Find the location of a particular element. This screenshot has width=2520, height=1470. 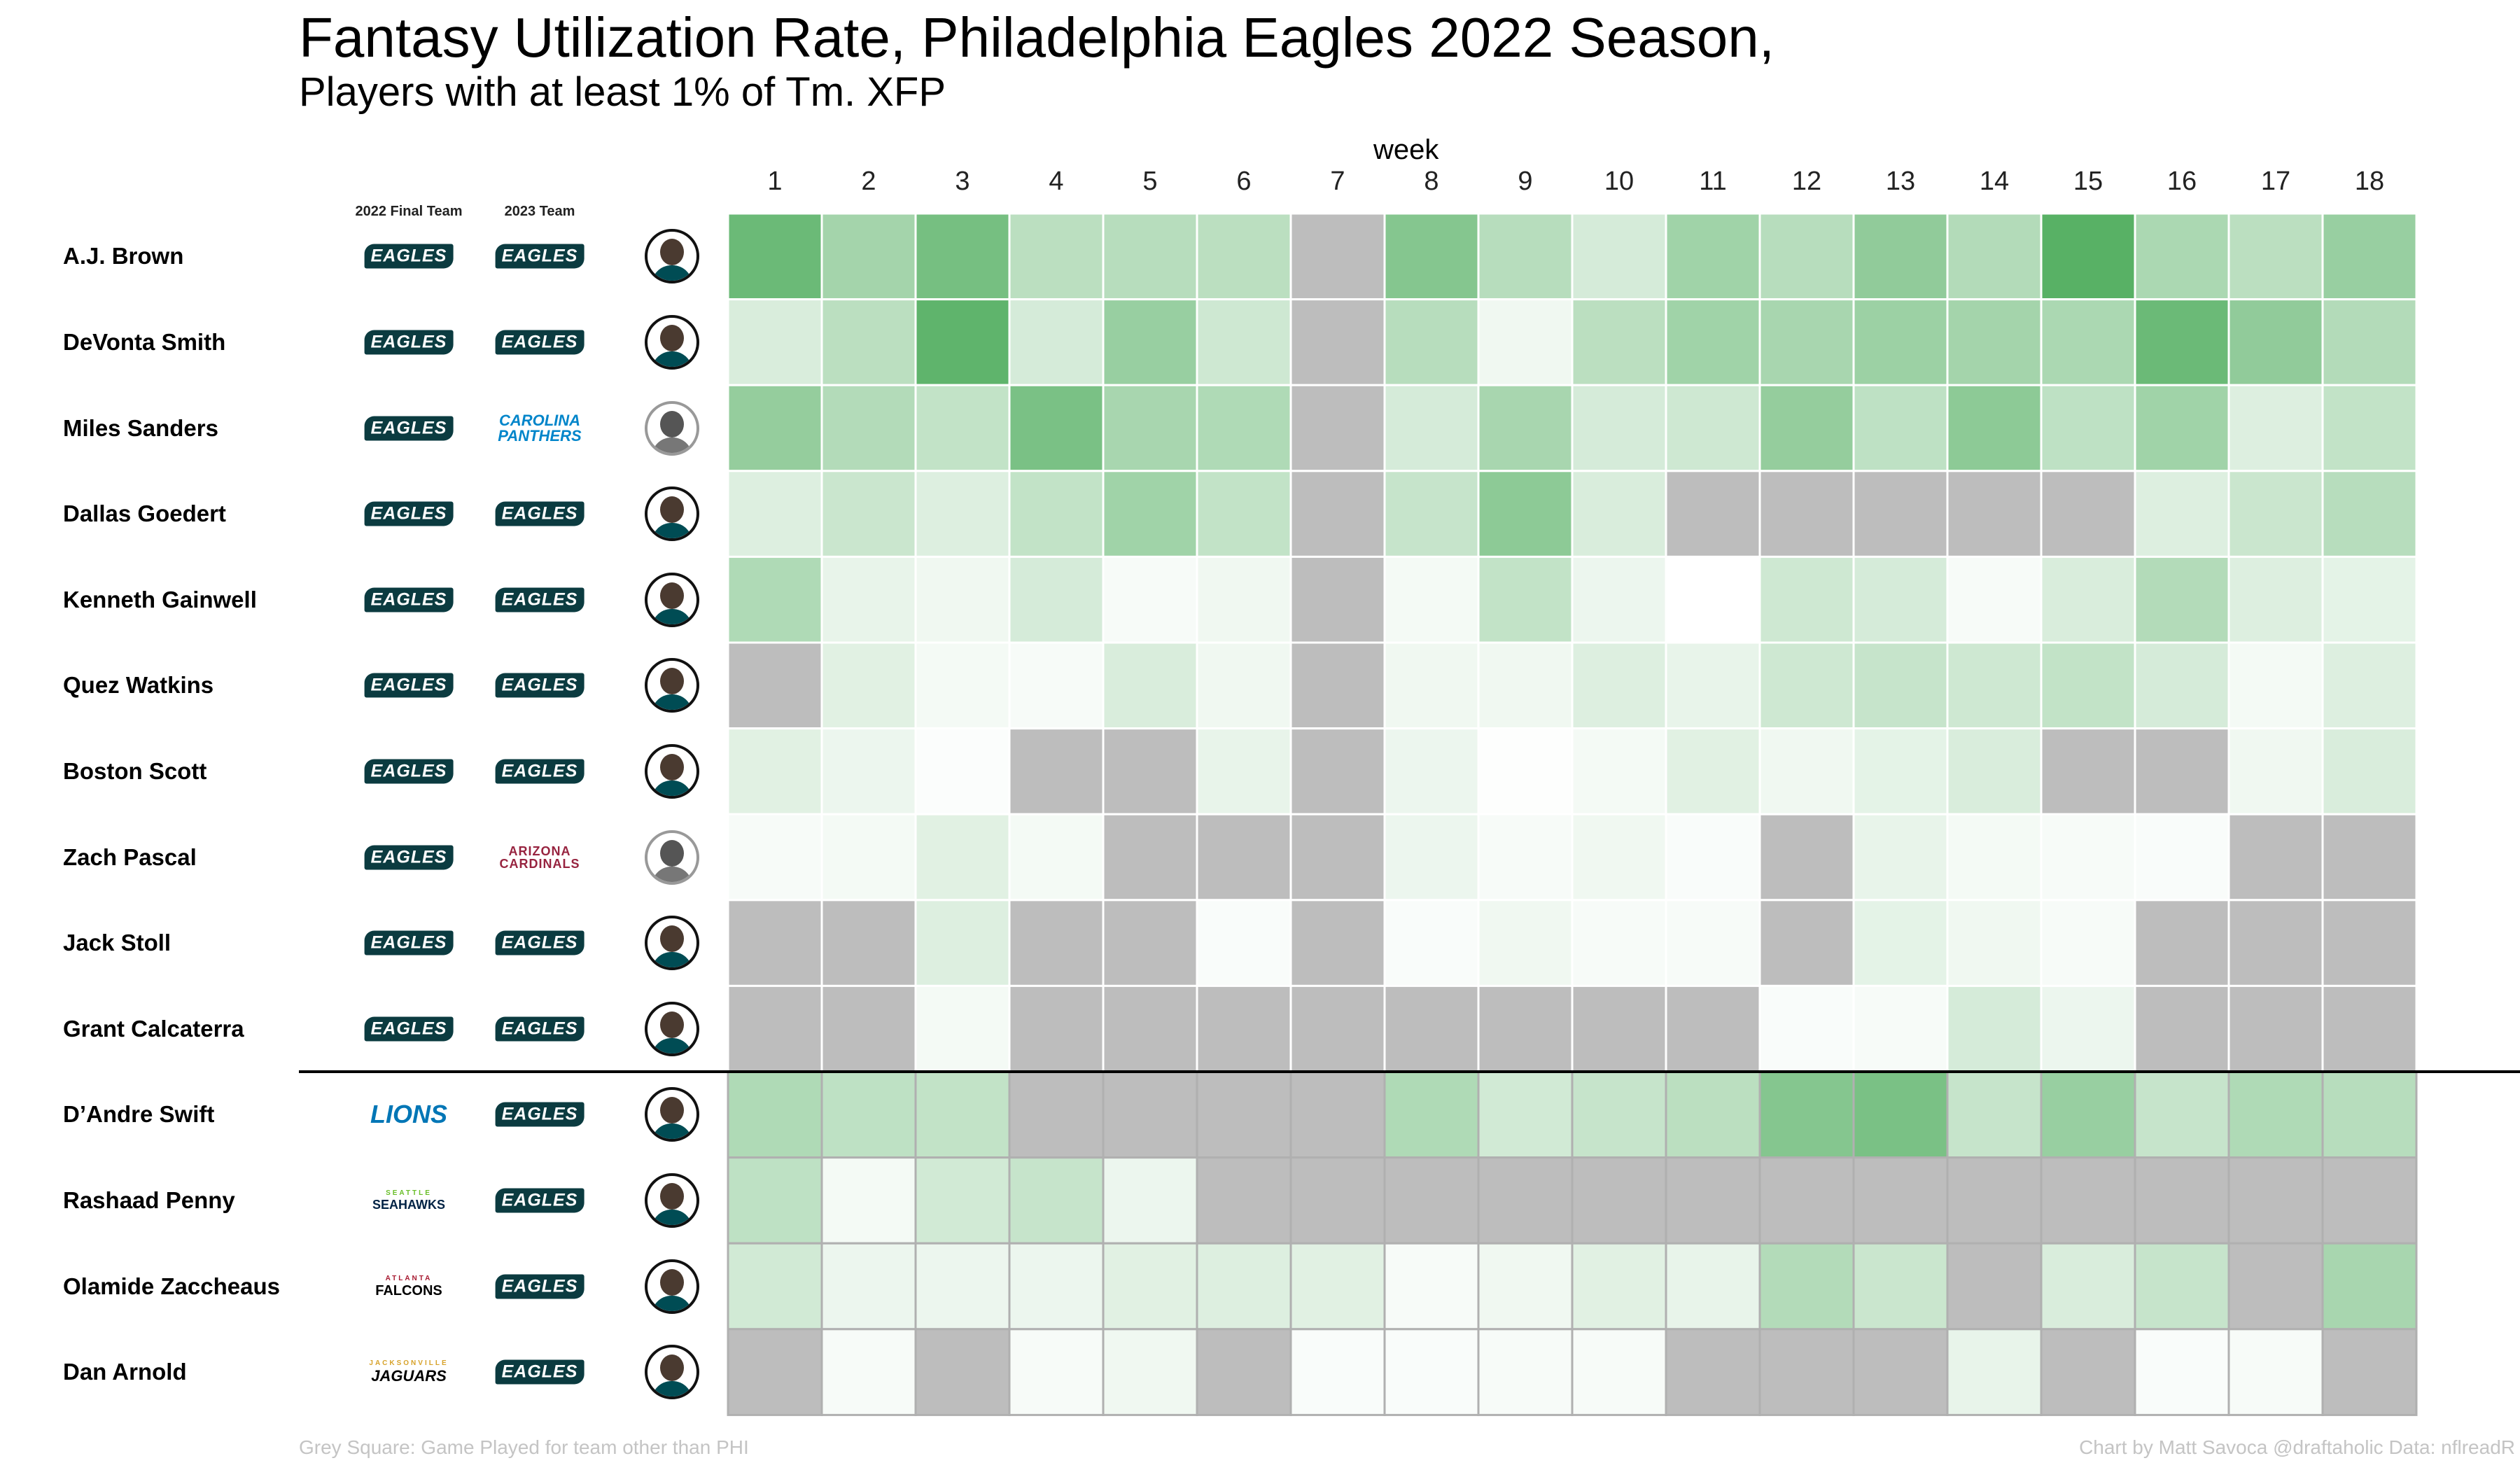

week-tick-label: 18 is located at coordinates (2369, 181).